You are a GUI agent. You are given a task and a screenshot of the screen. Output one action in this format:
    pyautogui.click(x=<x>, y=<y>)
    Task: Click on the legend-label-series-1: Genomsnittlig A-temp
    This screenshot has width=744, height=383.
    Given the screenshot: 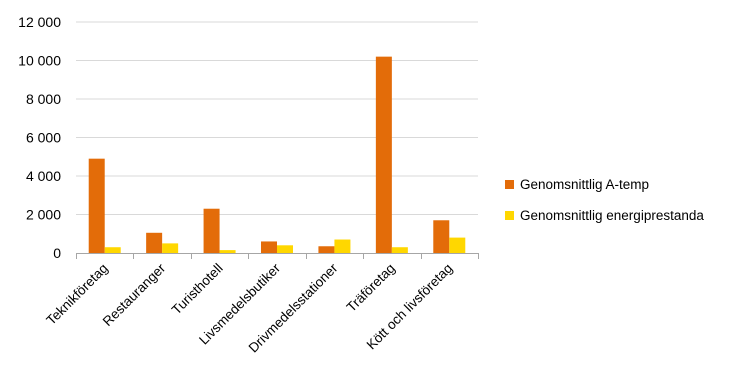 What is the action you would take?
    pyautogui.click(x=585, y=184)
    